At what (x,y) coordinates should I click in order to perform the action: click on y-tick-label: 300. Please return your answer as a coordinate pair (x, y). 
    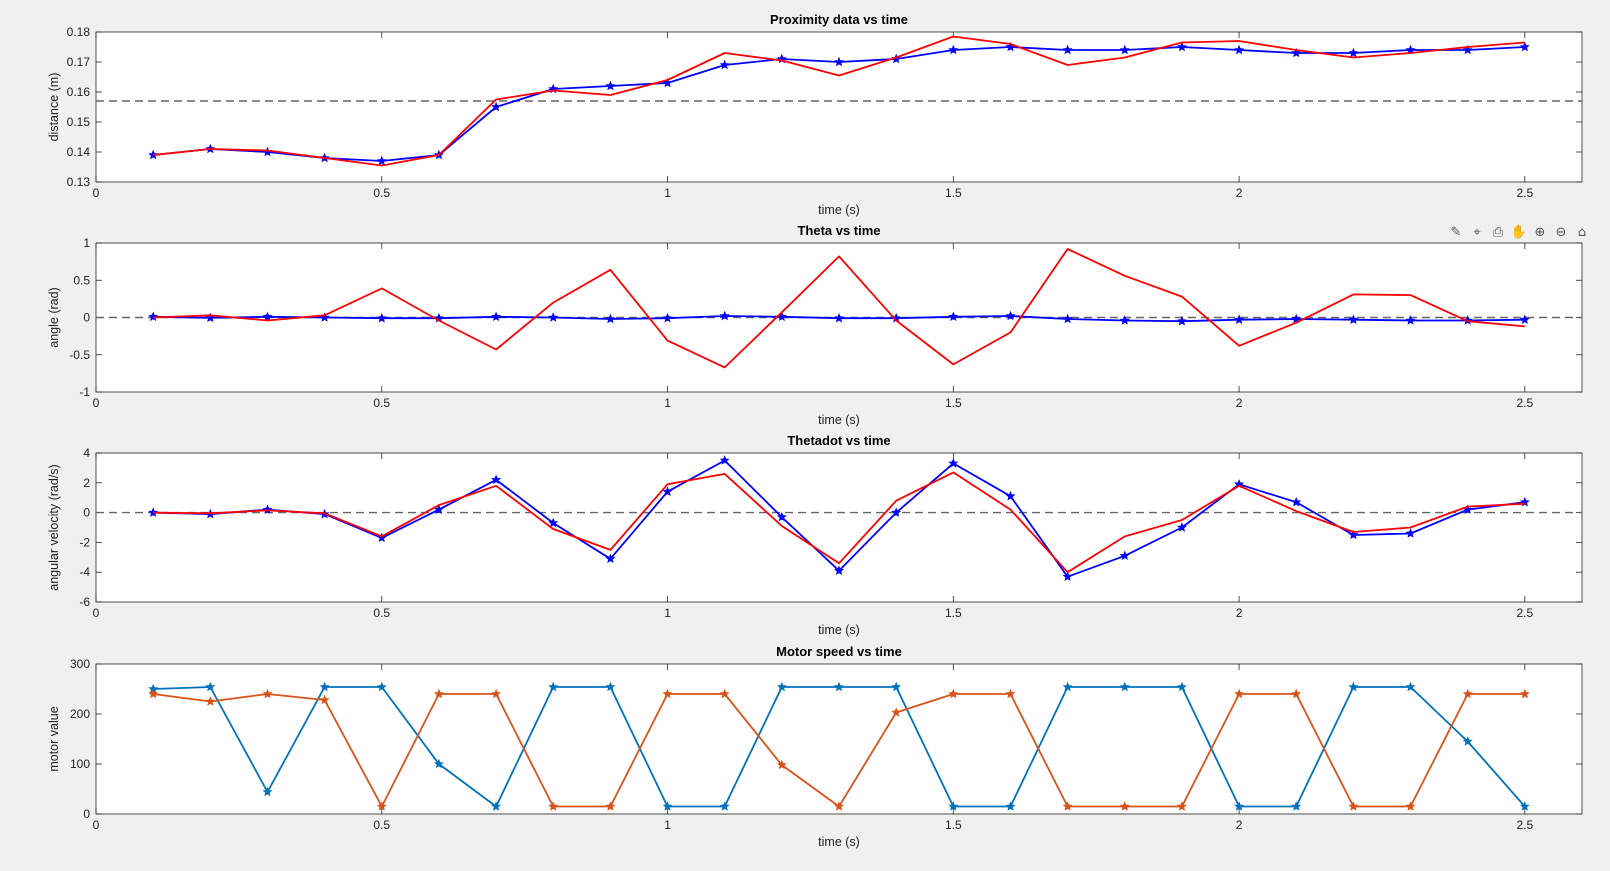
    Looking at the image, I should click on (80, 664).